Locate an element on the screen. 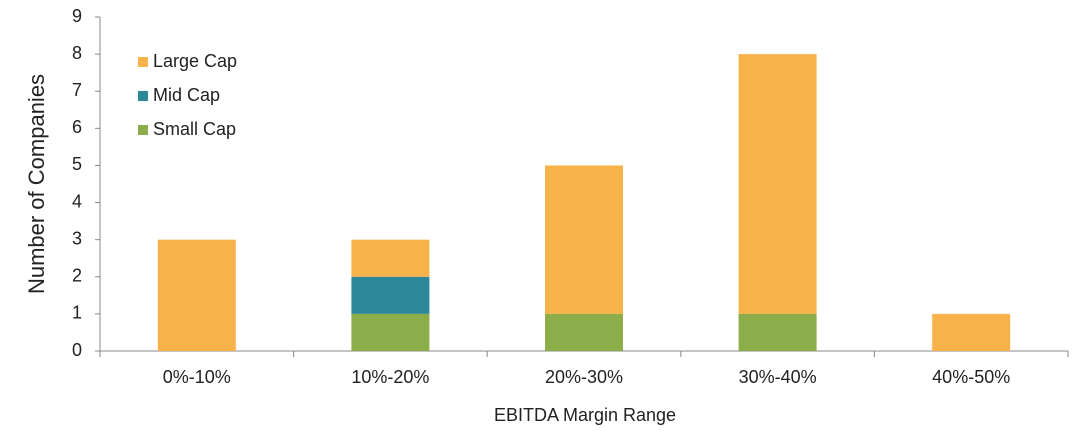  y-tick-label: 5 is located at coordinates (77, 164).